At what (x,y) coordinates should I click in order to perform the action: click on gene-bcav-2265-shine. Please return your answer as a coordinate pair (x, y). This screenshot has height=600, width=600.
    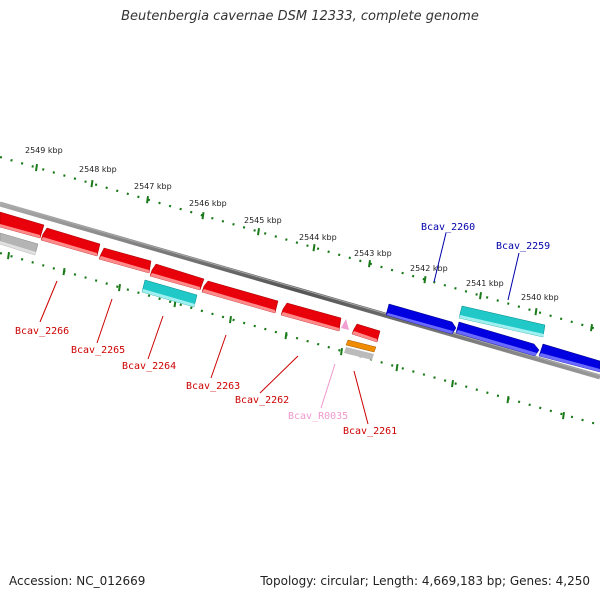
    Looking at the image, I should click on (69, 246).